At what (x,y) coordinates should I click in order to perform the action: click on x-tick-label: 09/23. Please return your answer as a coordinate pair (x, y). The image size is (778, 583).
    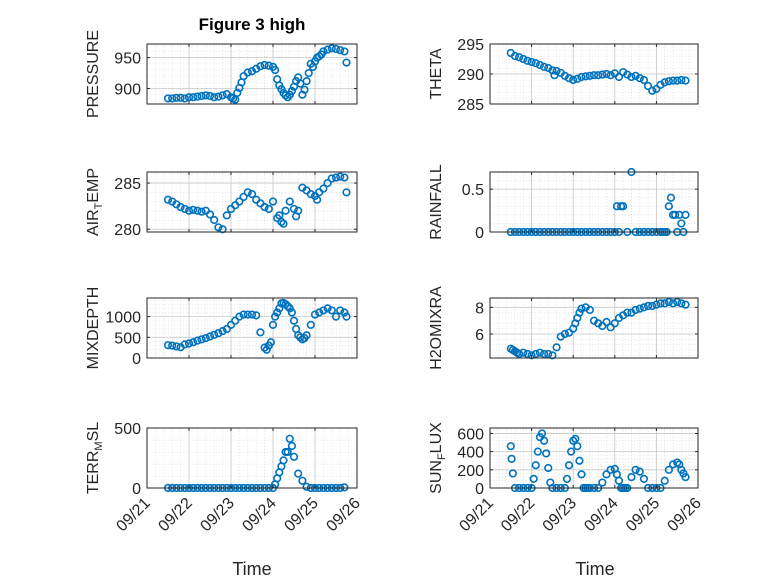
    Looking at the image, I should click on (217, 515).